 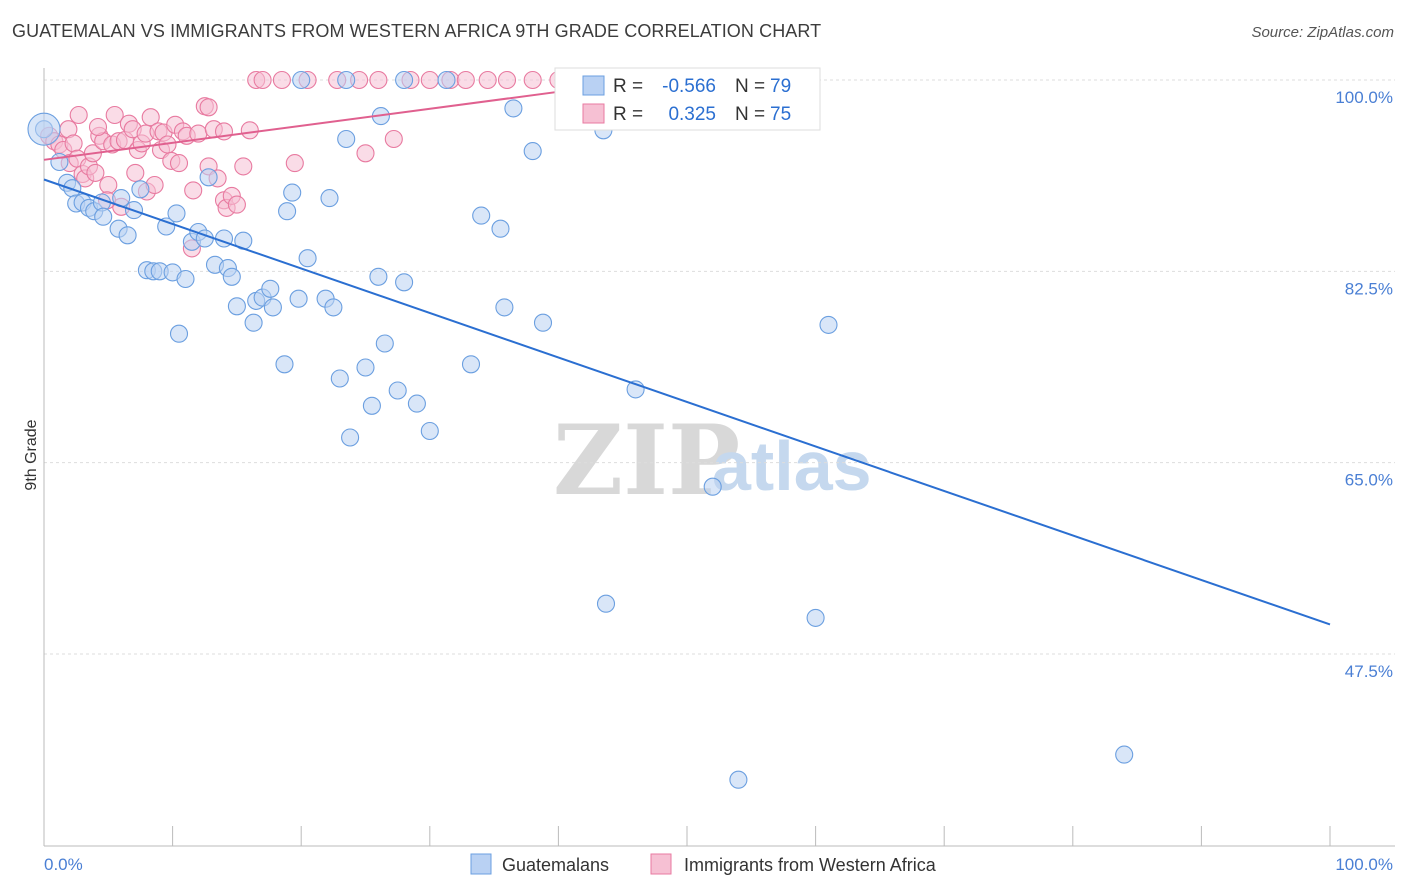 What do you see at coordinates (1364, 864) in the screenshot?
I see `x-tick-label-max: 100.0%` at bounding box center [1364, 864].